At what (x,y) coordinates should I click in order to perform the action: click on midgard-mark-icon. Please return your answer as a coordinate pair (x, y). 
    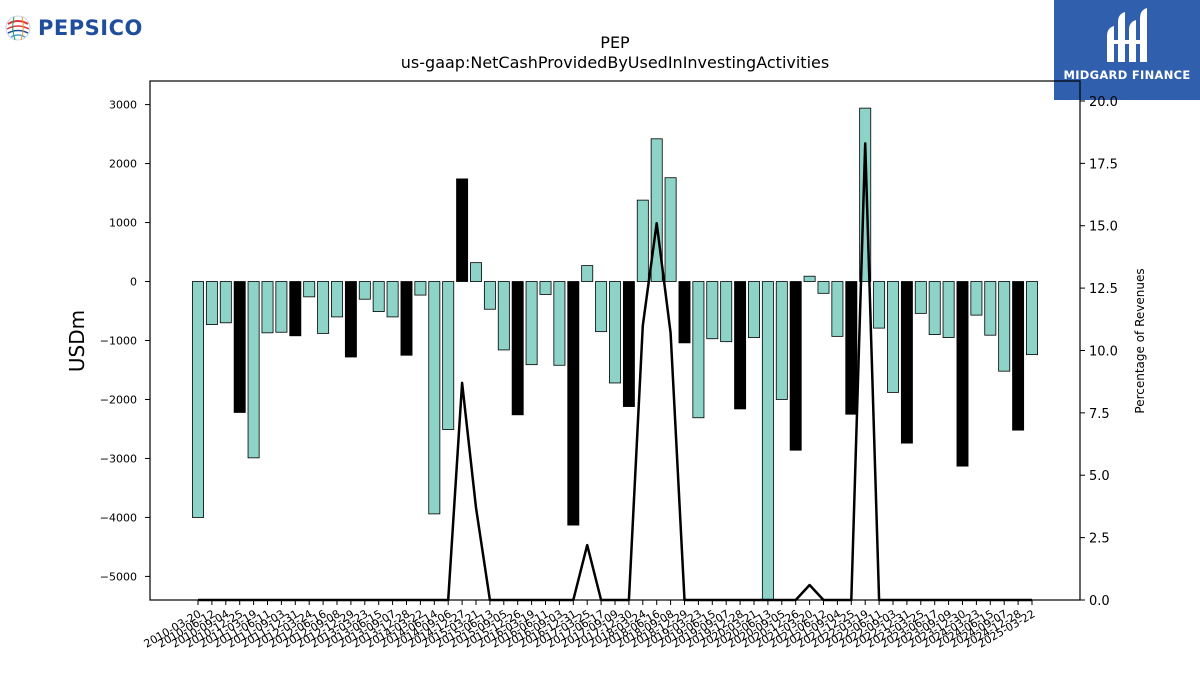
    Looking at the image, I should click on (1127, 35).